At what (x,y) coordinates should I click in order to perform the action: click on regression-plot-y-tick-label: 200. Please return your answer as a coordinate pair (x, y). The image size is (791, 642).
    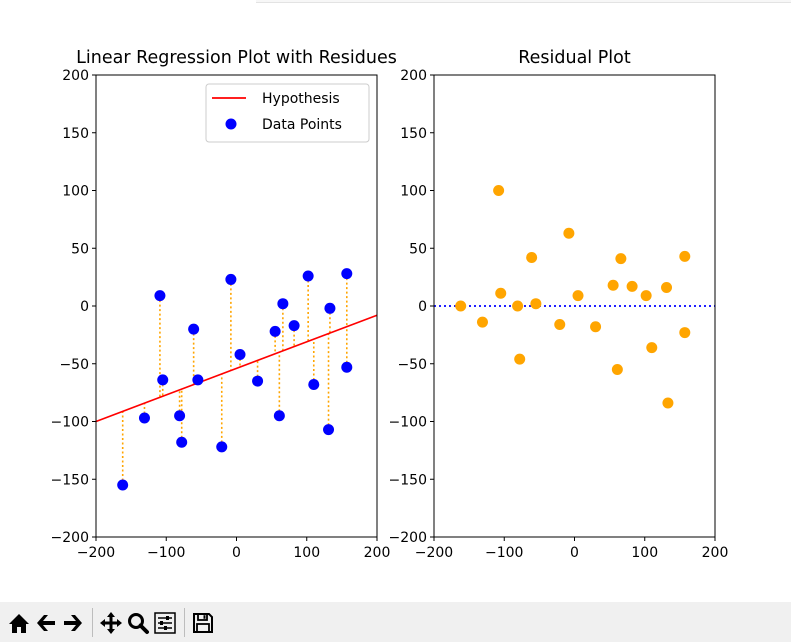
    Looking at the image, I should click on (75, 76).